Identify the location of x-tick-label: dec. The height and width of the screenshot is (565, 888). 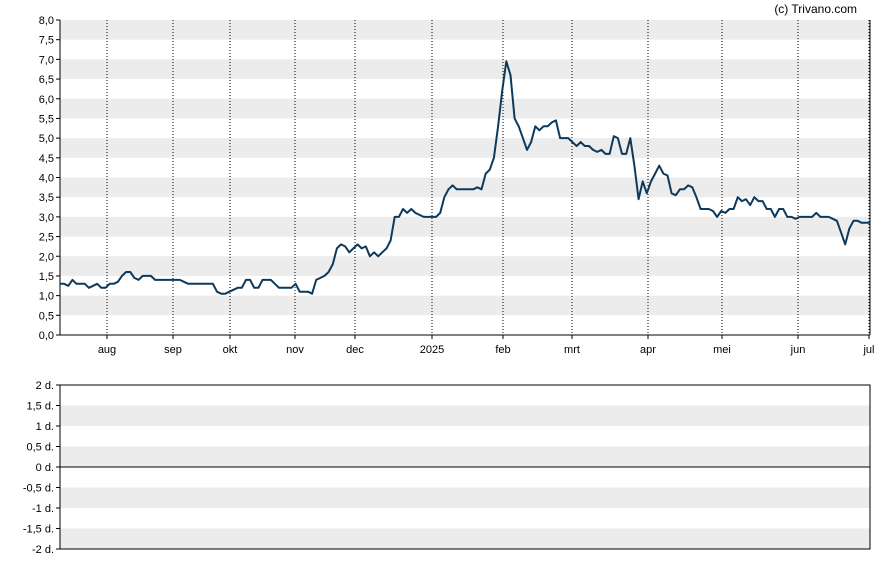
(355, 350).